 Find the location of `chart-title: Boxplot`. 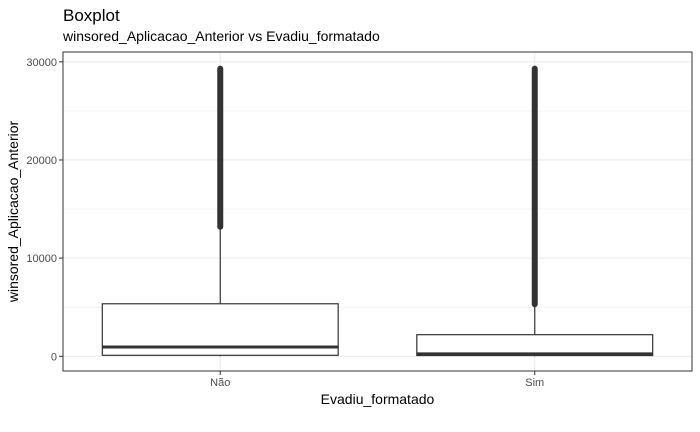

chart-title: Boxplot is located at coordinates (91, 15).